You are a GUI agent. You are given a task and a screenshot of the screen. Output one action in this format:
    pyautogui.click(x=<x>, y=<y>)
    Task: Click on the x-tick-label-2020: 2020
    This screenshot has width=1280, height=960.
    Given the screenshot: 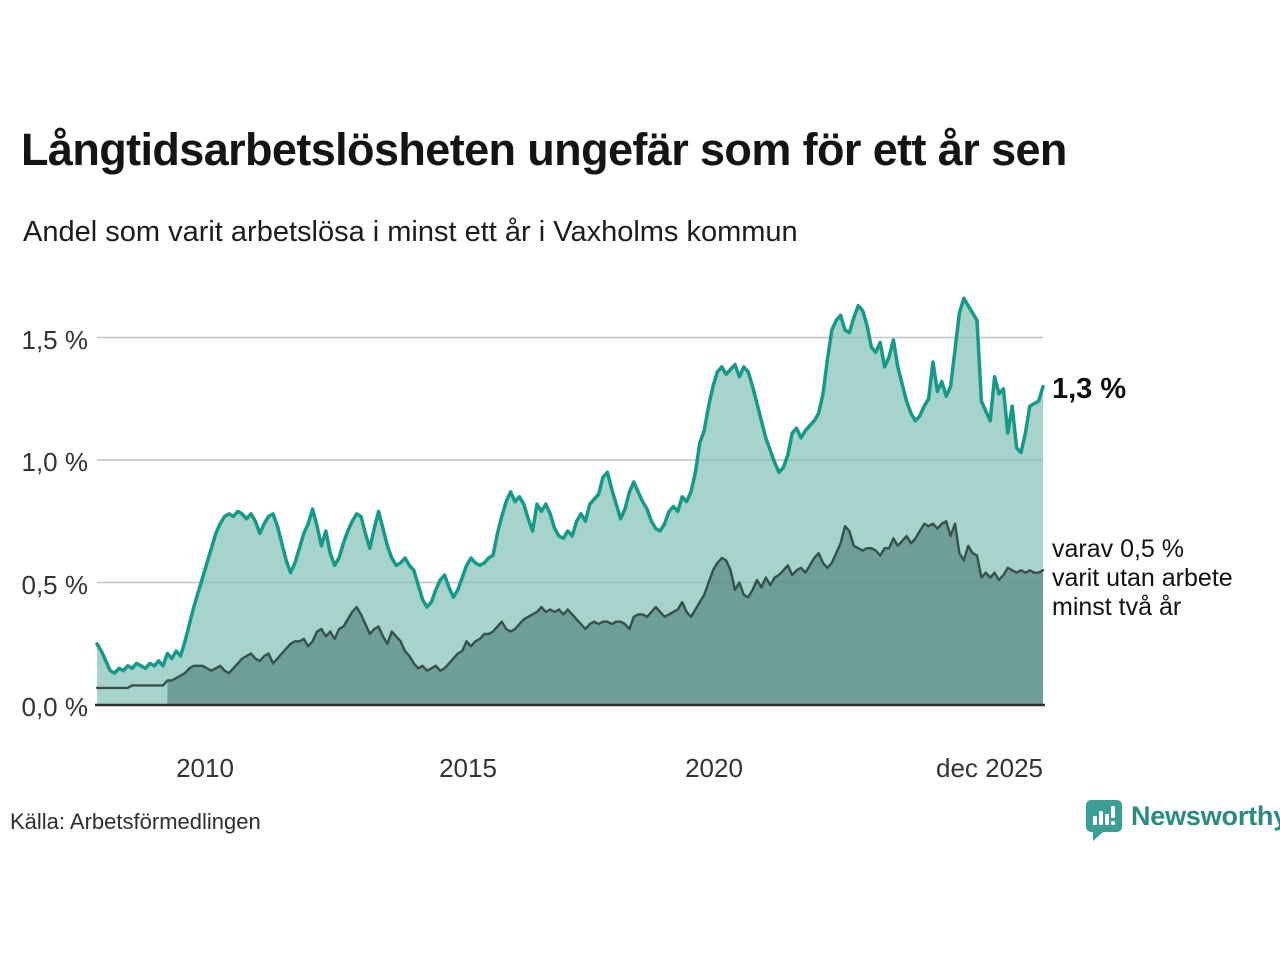 What is the action you would take?
    pyautogui.click(x=714, y=768)
    